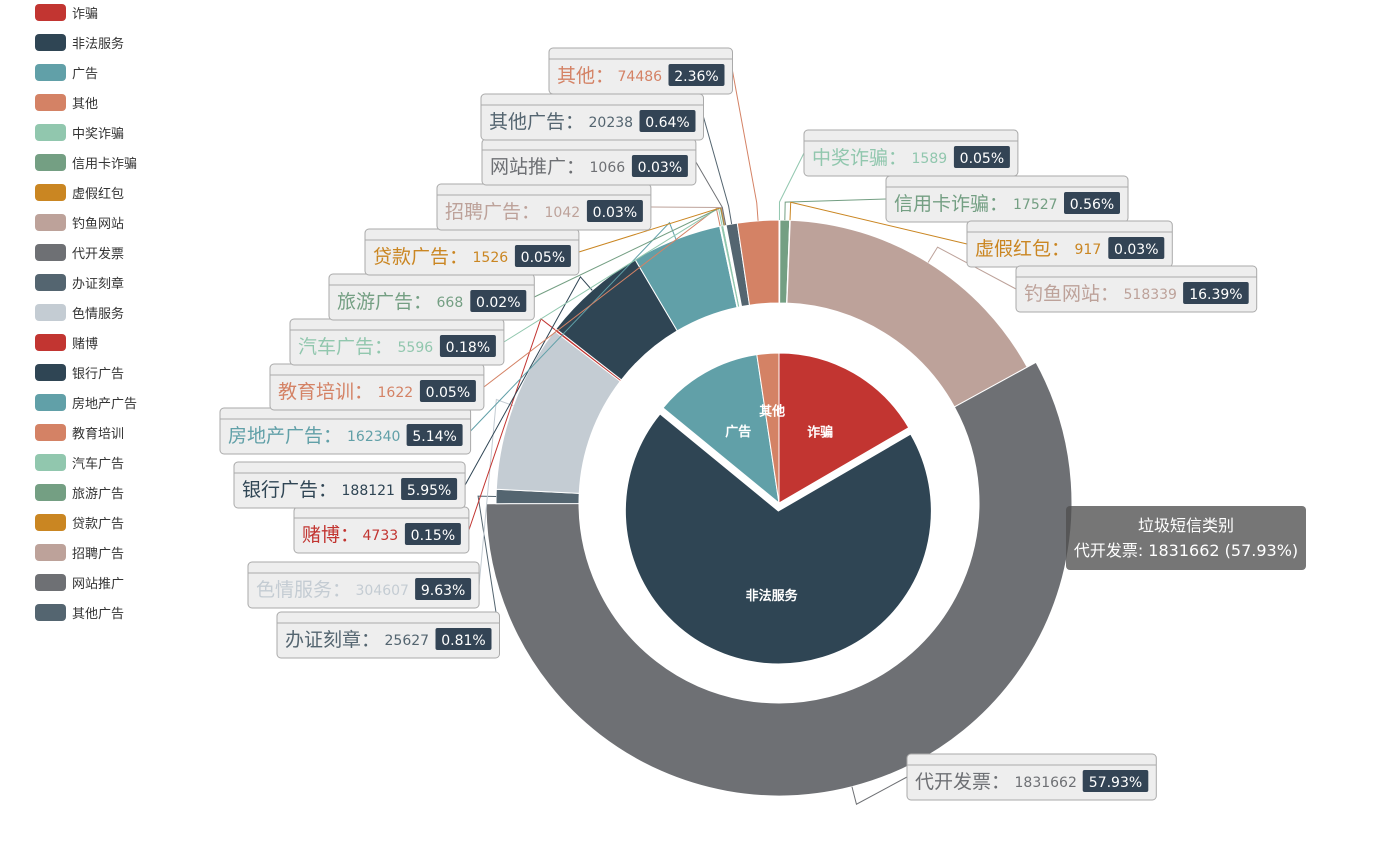  I want to click on legend-label: 招聘广告, so click(98, 554).